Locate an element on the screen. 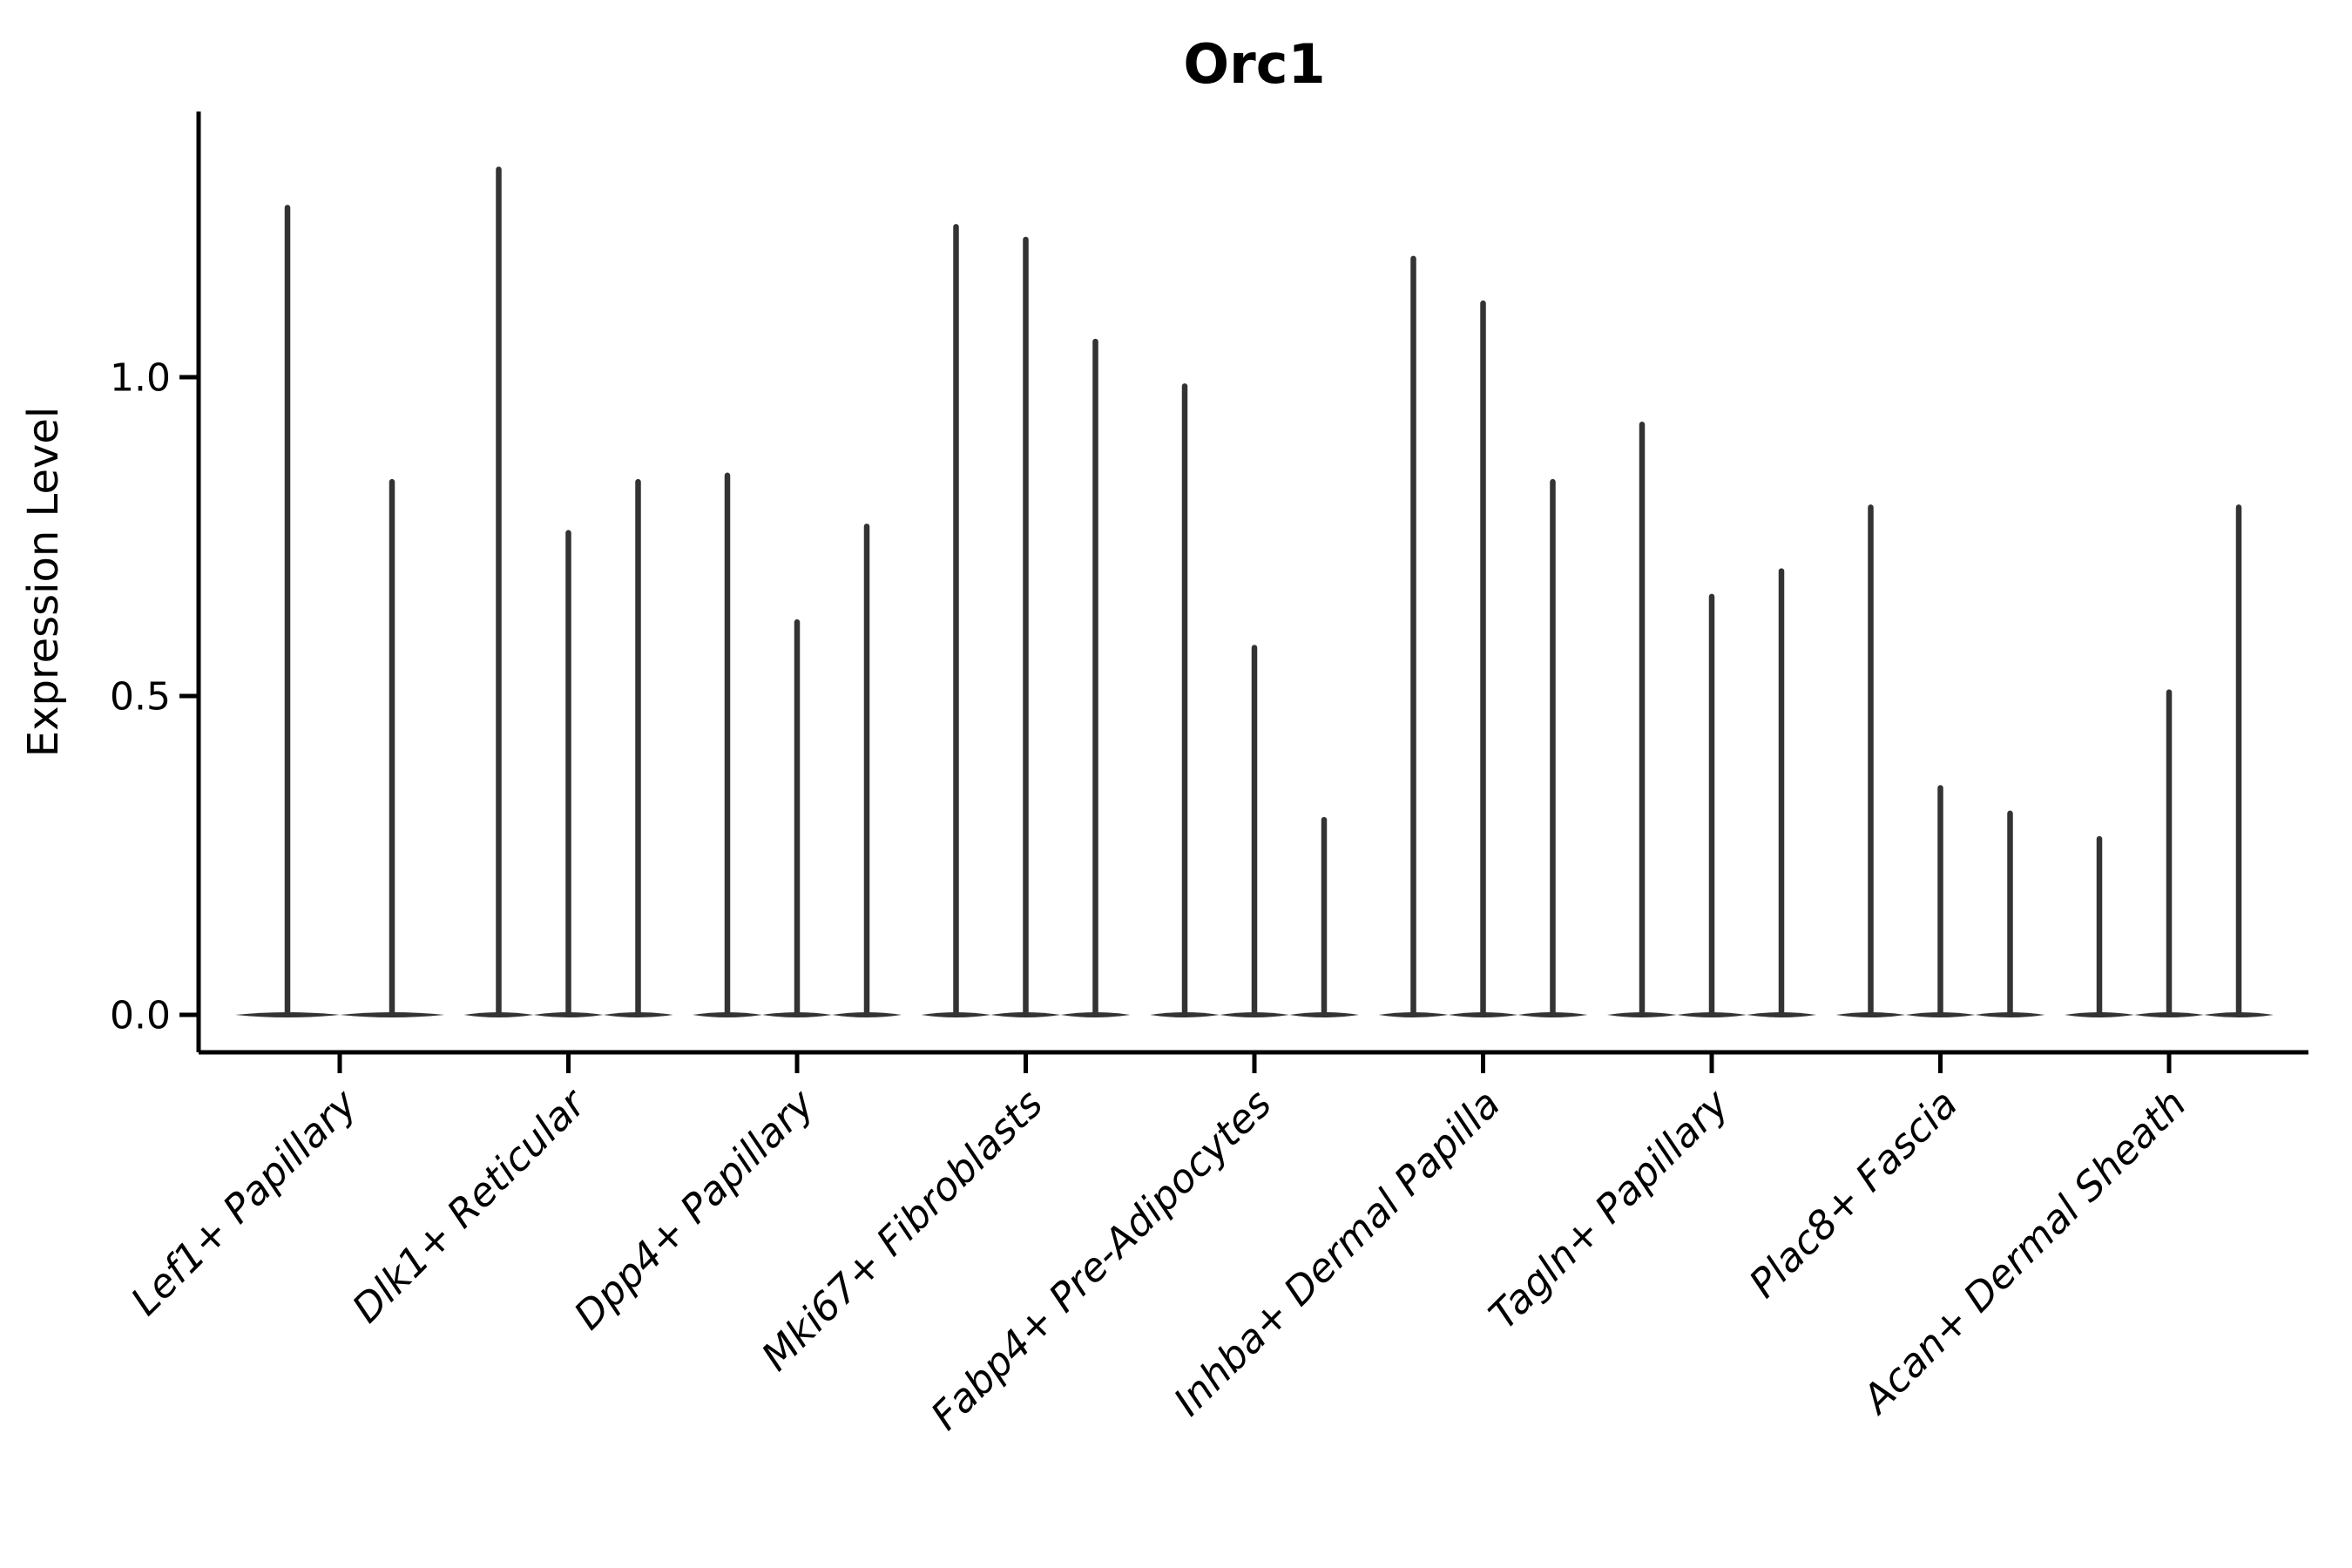 The image size is (2352, 1568). y-tick-label: 0.5 is located at coordinates (140, 697).